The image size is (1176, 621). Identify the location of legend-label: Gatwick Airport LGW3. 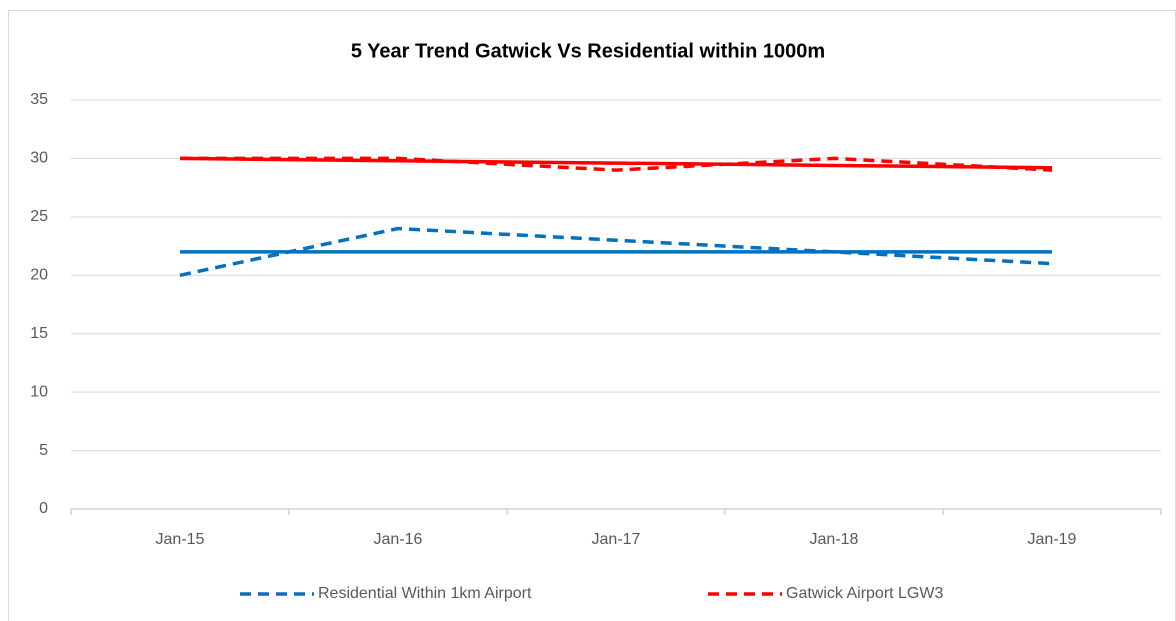
(864, 593).